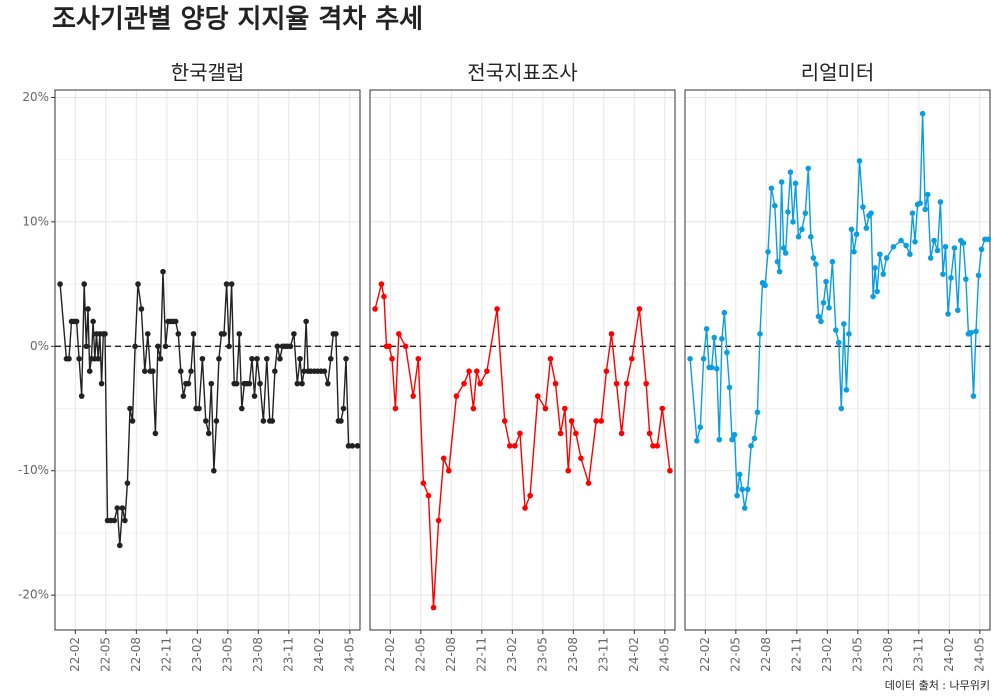 Image resolution: width=1000 pixels, height=700 pixels. I want to click on x-tick-label: 24-02, so click(634, 654).